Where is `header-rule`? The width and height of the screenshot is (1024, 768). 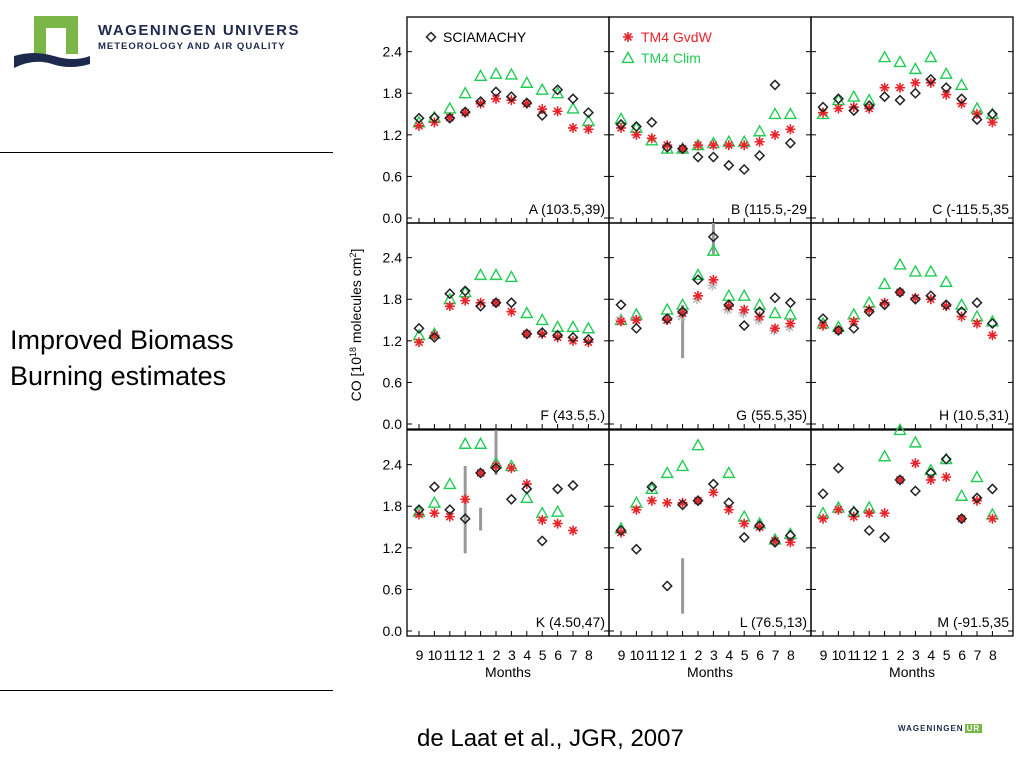 header-rule is located at coordinates (166, 152).